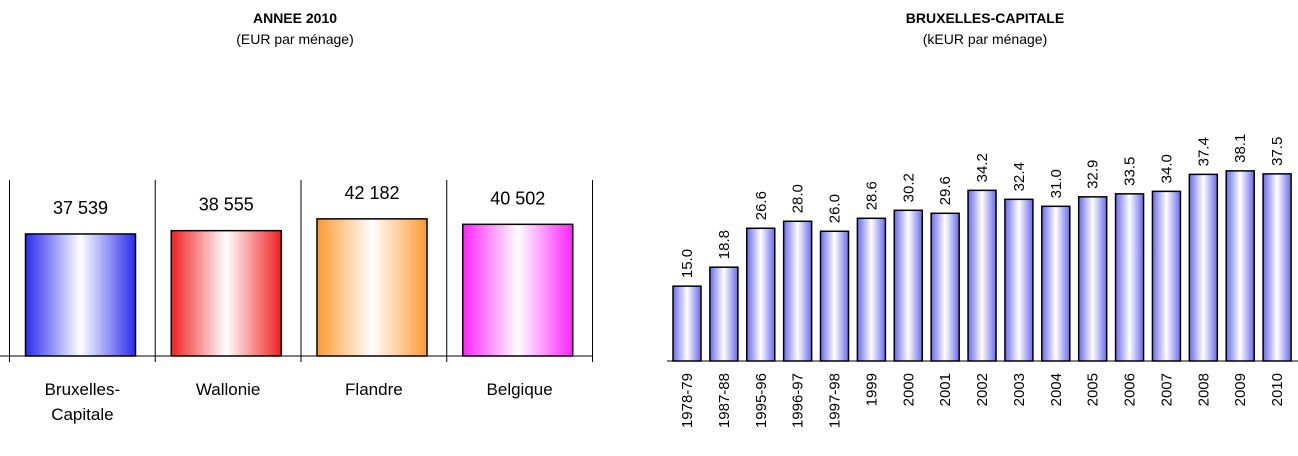 Image resolution: width=1298 pixels, height=456 pixels. I want to click on right-category-label-2: 1995-96, so click(761, 400).